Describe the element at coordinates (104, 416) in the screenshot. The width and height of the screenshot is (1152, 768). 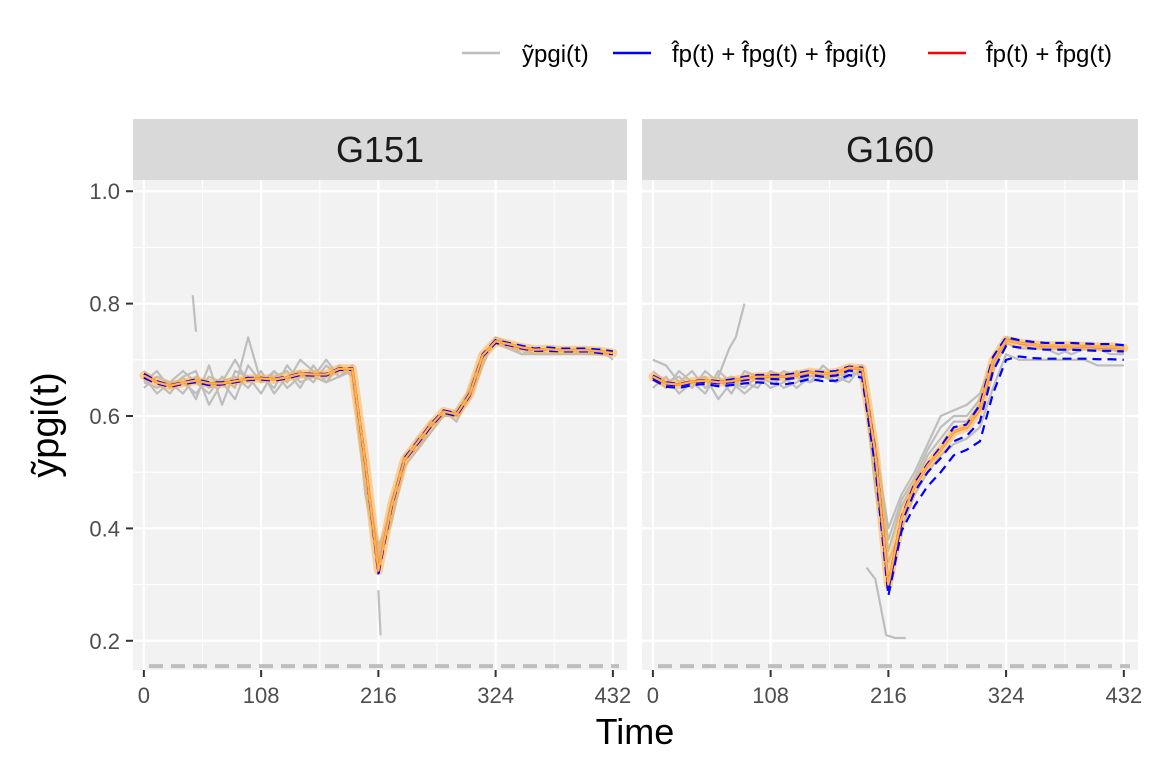
I see `y-tick-label: 0.6` at that location.